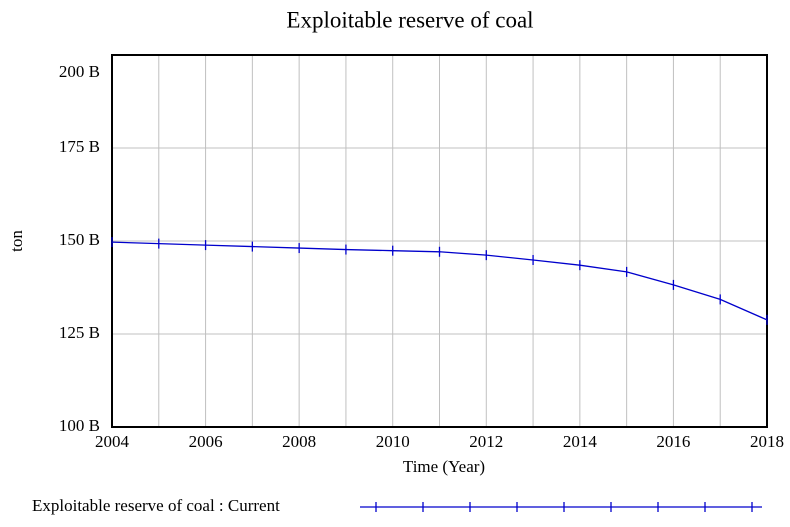  What do you see at coordinates (767, 441) in the screenshot?
I see `x-tick-label: 2018` at bounding box center [767, 441].